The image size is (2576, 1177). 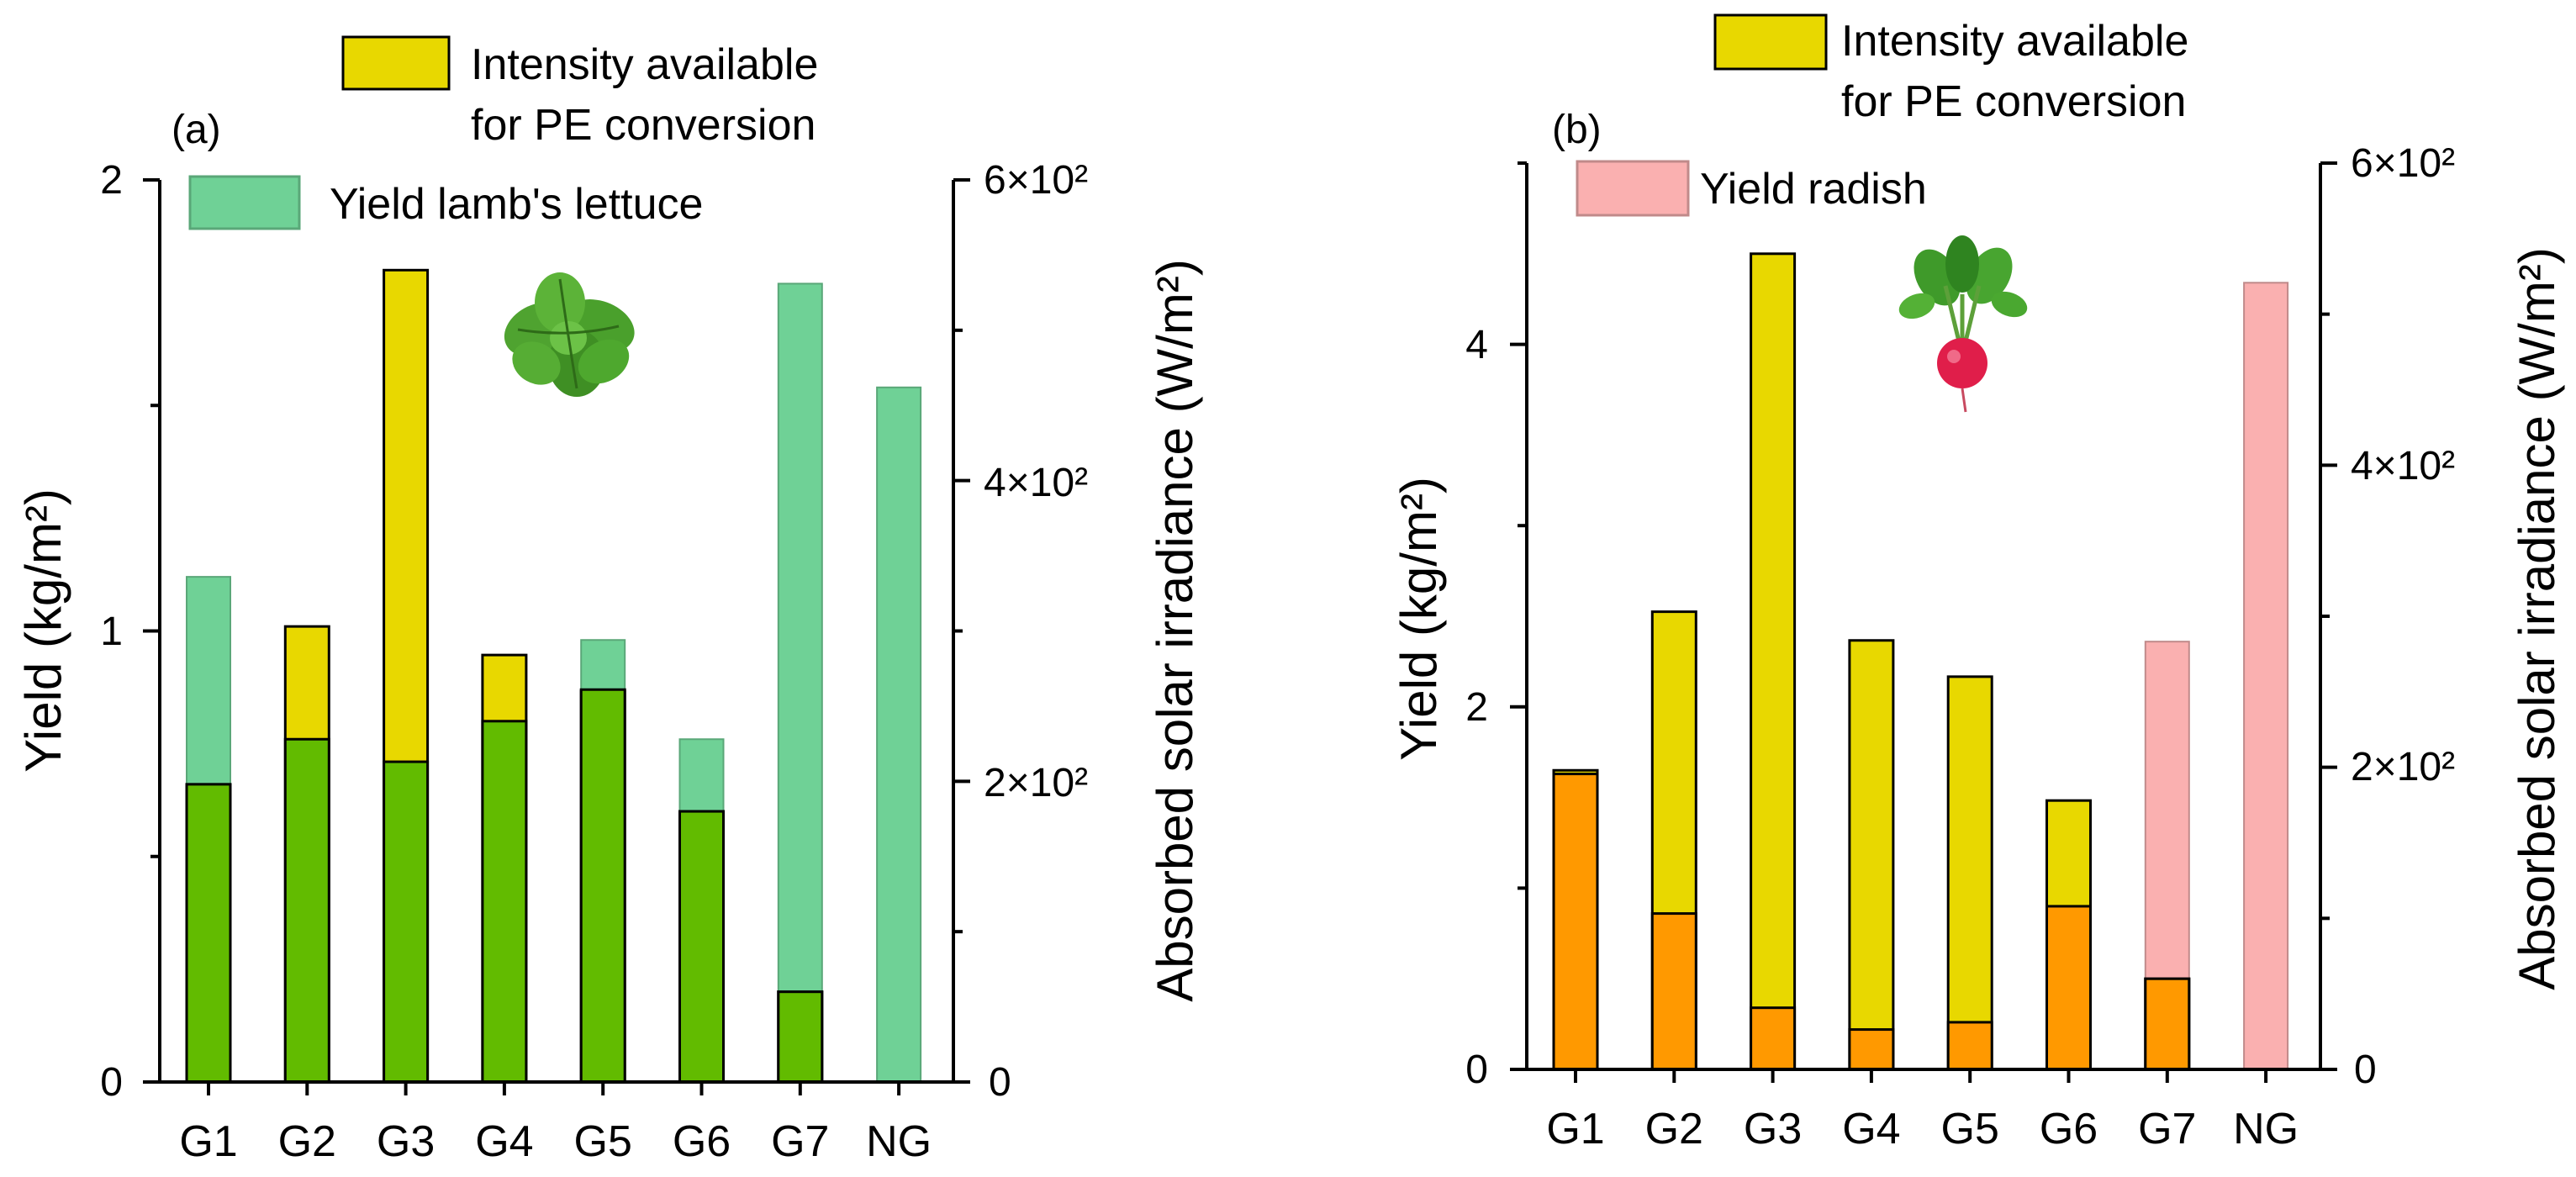 I want to click on panel-a-overlap-bar-g2, so click(x=306, y=910).